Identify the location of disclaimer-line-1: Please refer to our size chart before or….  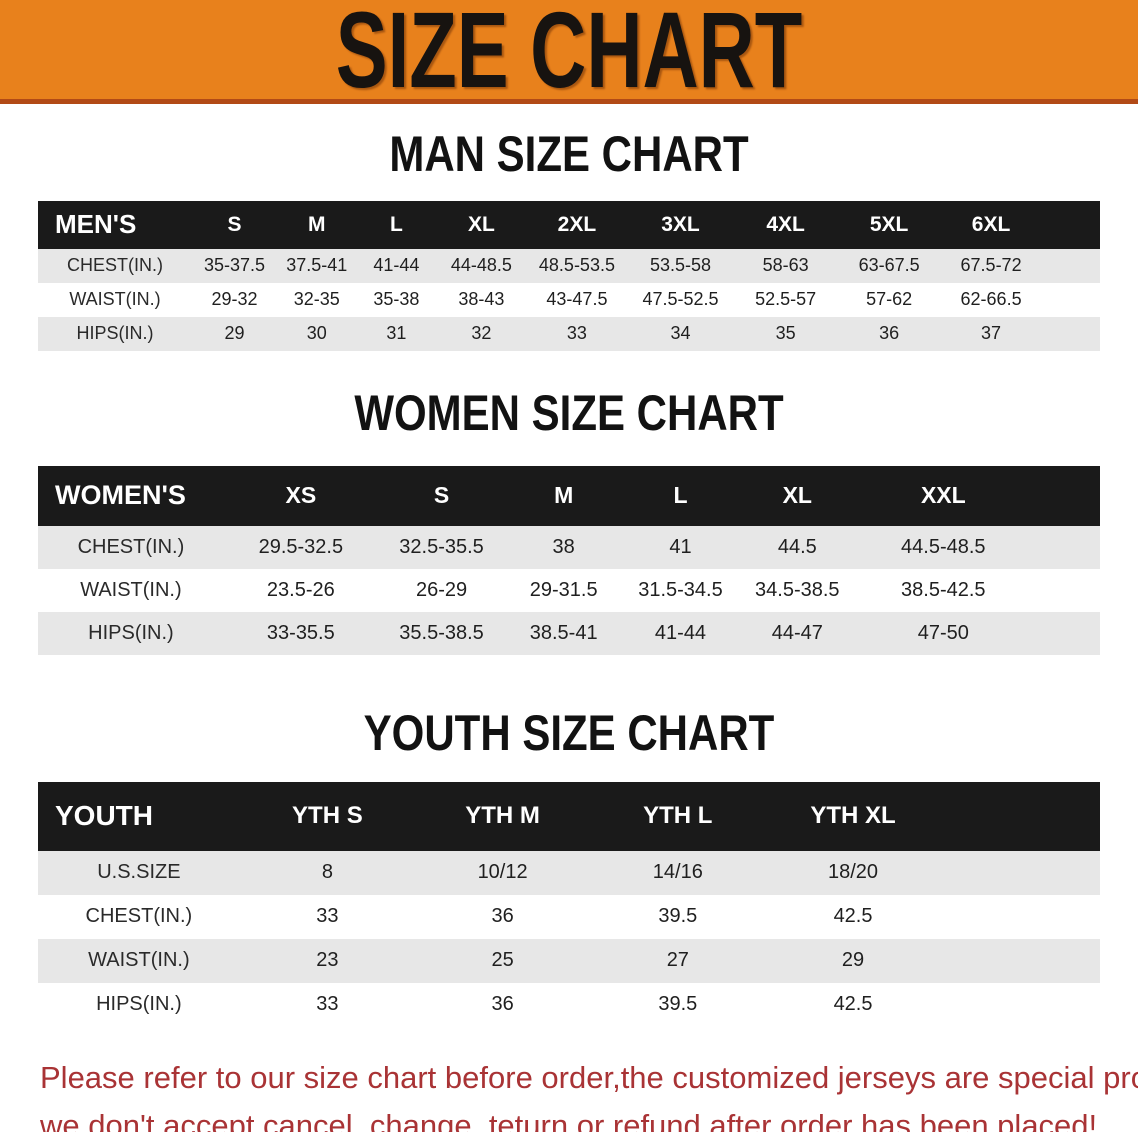
(589, 1077).